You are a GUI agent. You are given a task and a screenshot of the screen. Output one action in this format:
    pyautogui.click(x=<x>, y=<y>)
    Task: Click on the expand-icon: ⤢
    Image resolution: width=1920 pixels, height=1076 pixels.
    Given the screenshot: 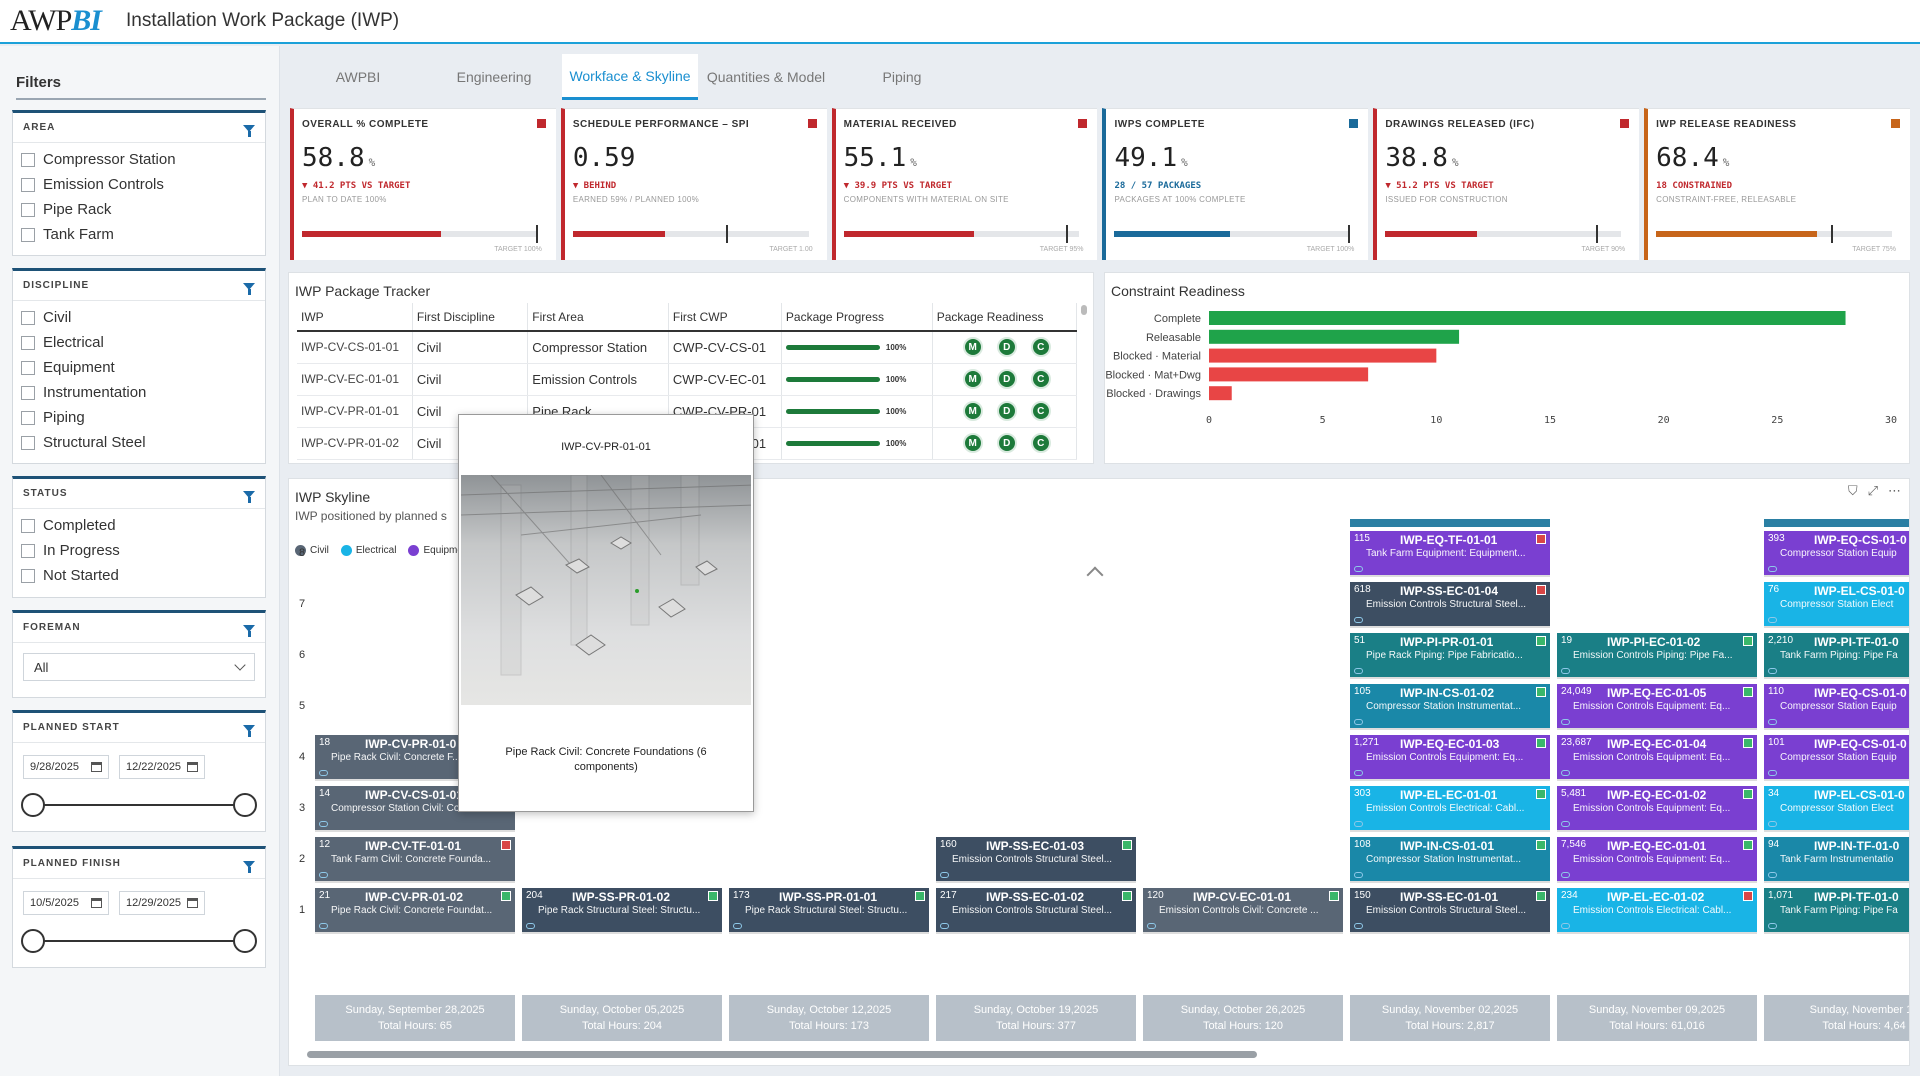 What is the action you would take?
    pyautogui.click(x=1872, y=490)
    